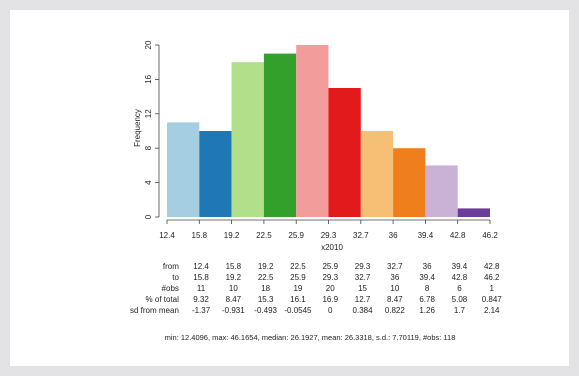 This screenshot has height=376, width=579. Describe the element at coordinates (458, 235) in the screenshot. I see `x-tick-label: 42.8` at that location.